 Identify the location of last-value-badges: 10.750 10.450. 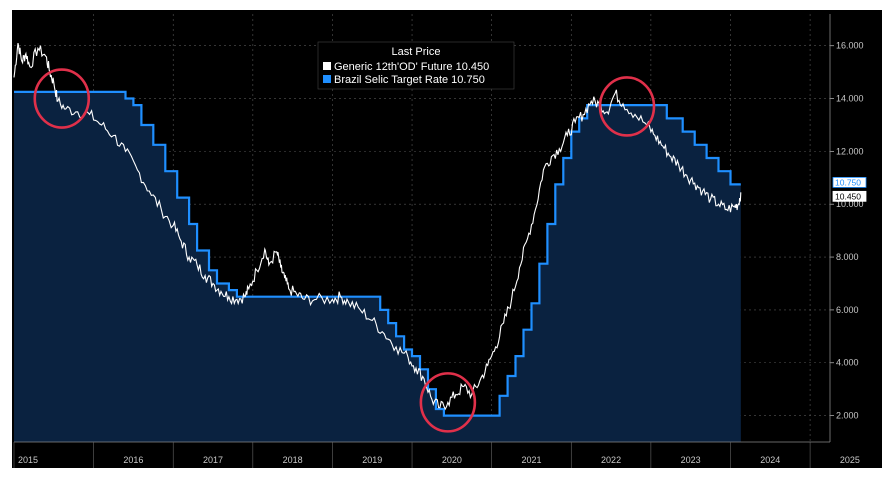
(849, 189).